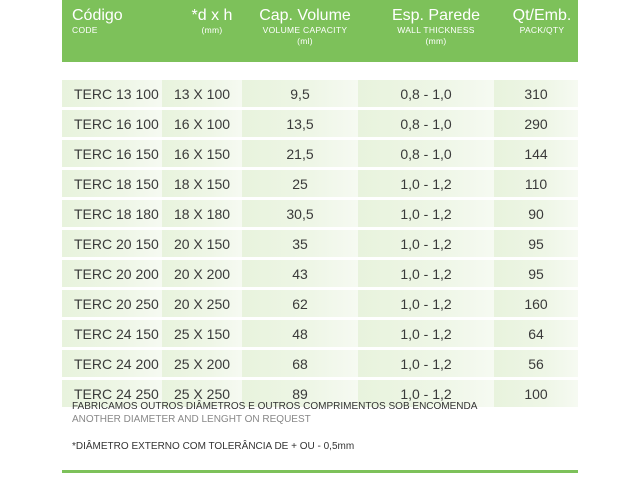  I want to click on cell-qty: 110, so click(536, 183).